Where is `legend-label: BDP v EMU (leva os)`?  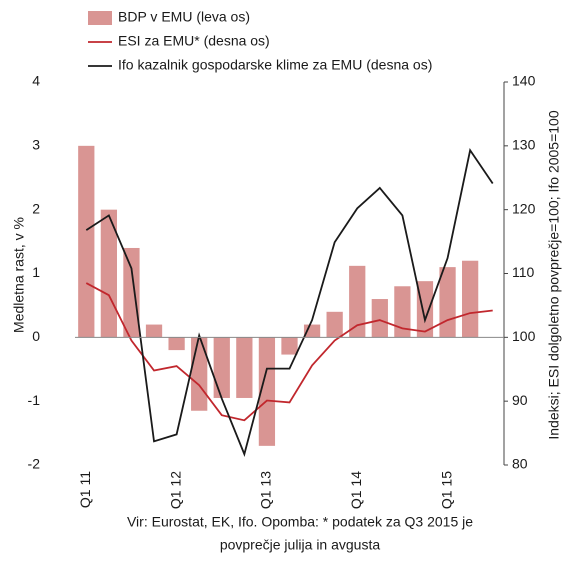 legend-label: BDP v EMU (leva os) is located at coordinates (184, 17).